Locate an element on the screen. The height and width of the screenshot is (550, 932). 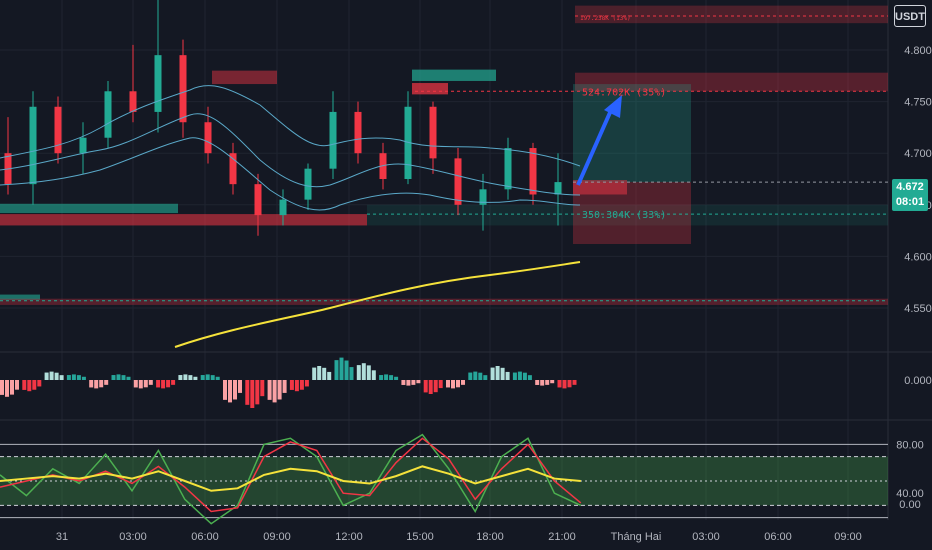
x-tick-label: 03:00 is located at coordinates (133, 537).